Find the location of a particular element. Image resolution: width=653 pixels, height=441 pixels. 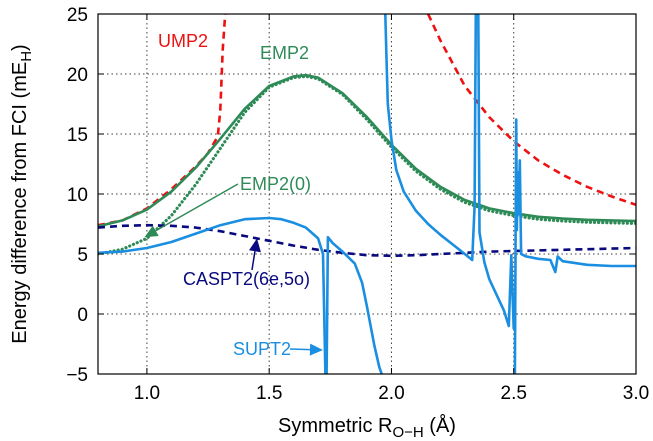

y-tick-label: 5 is located at coordinates (82, 255).